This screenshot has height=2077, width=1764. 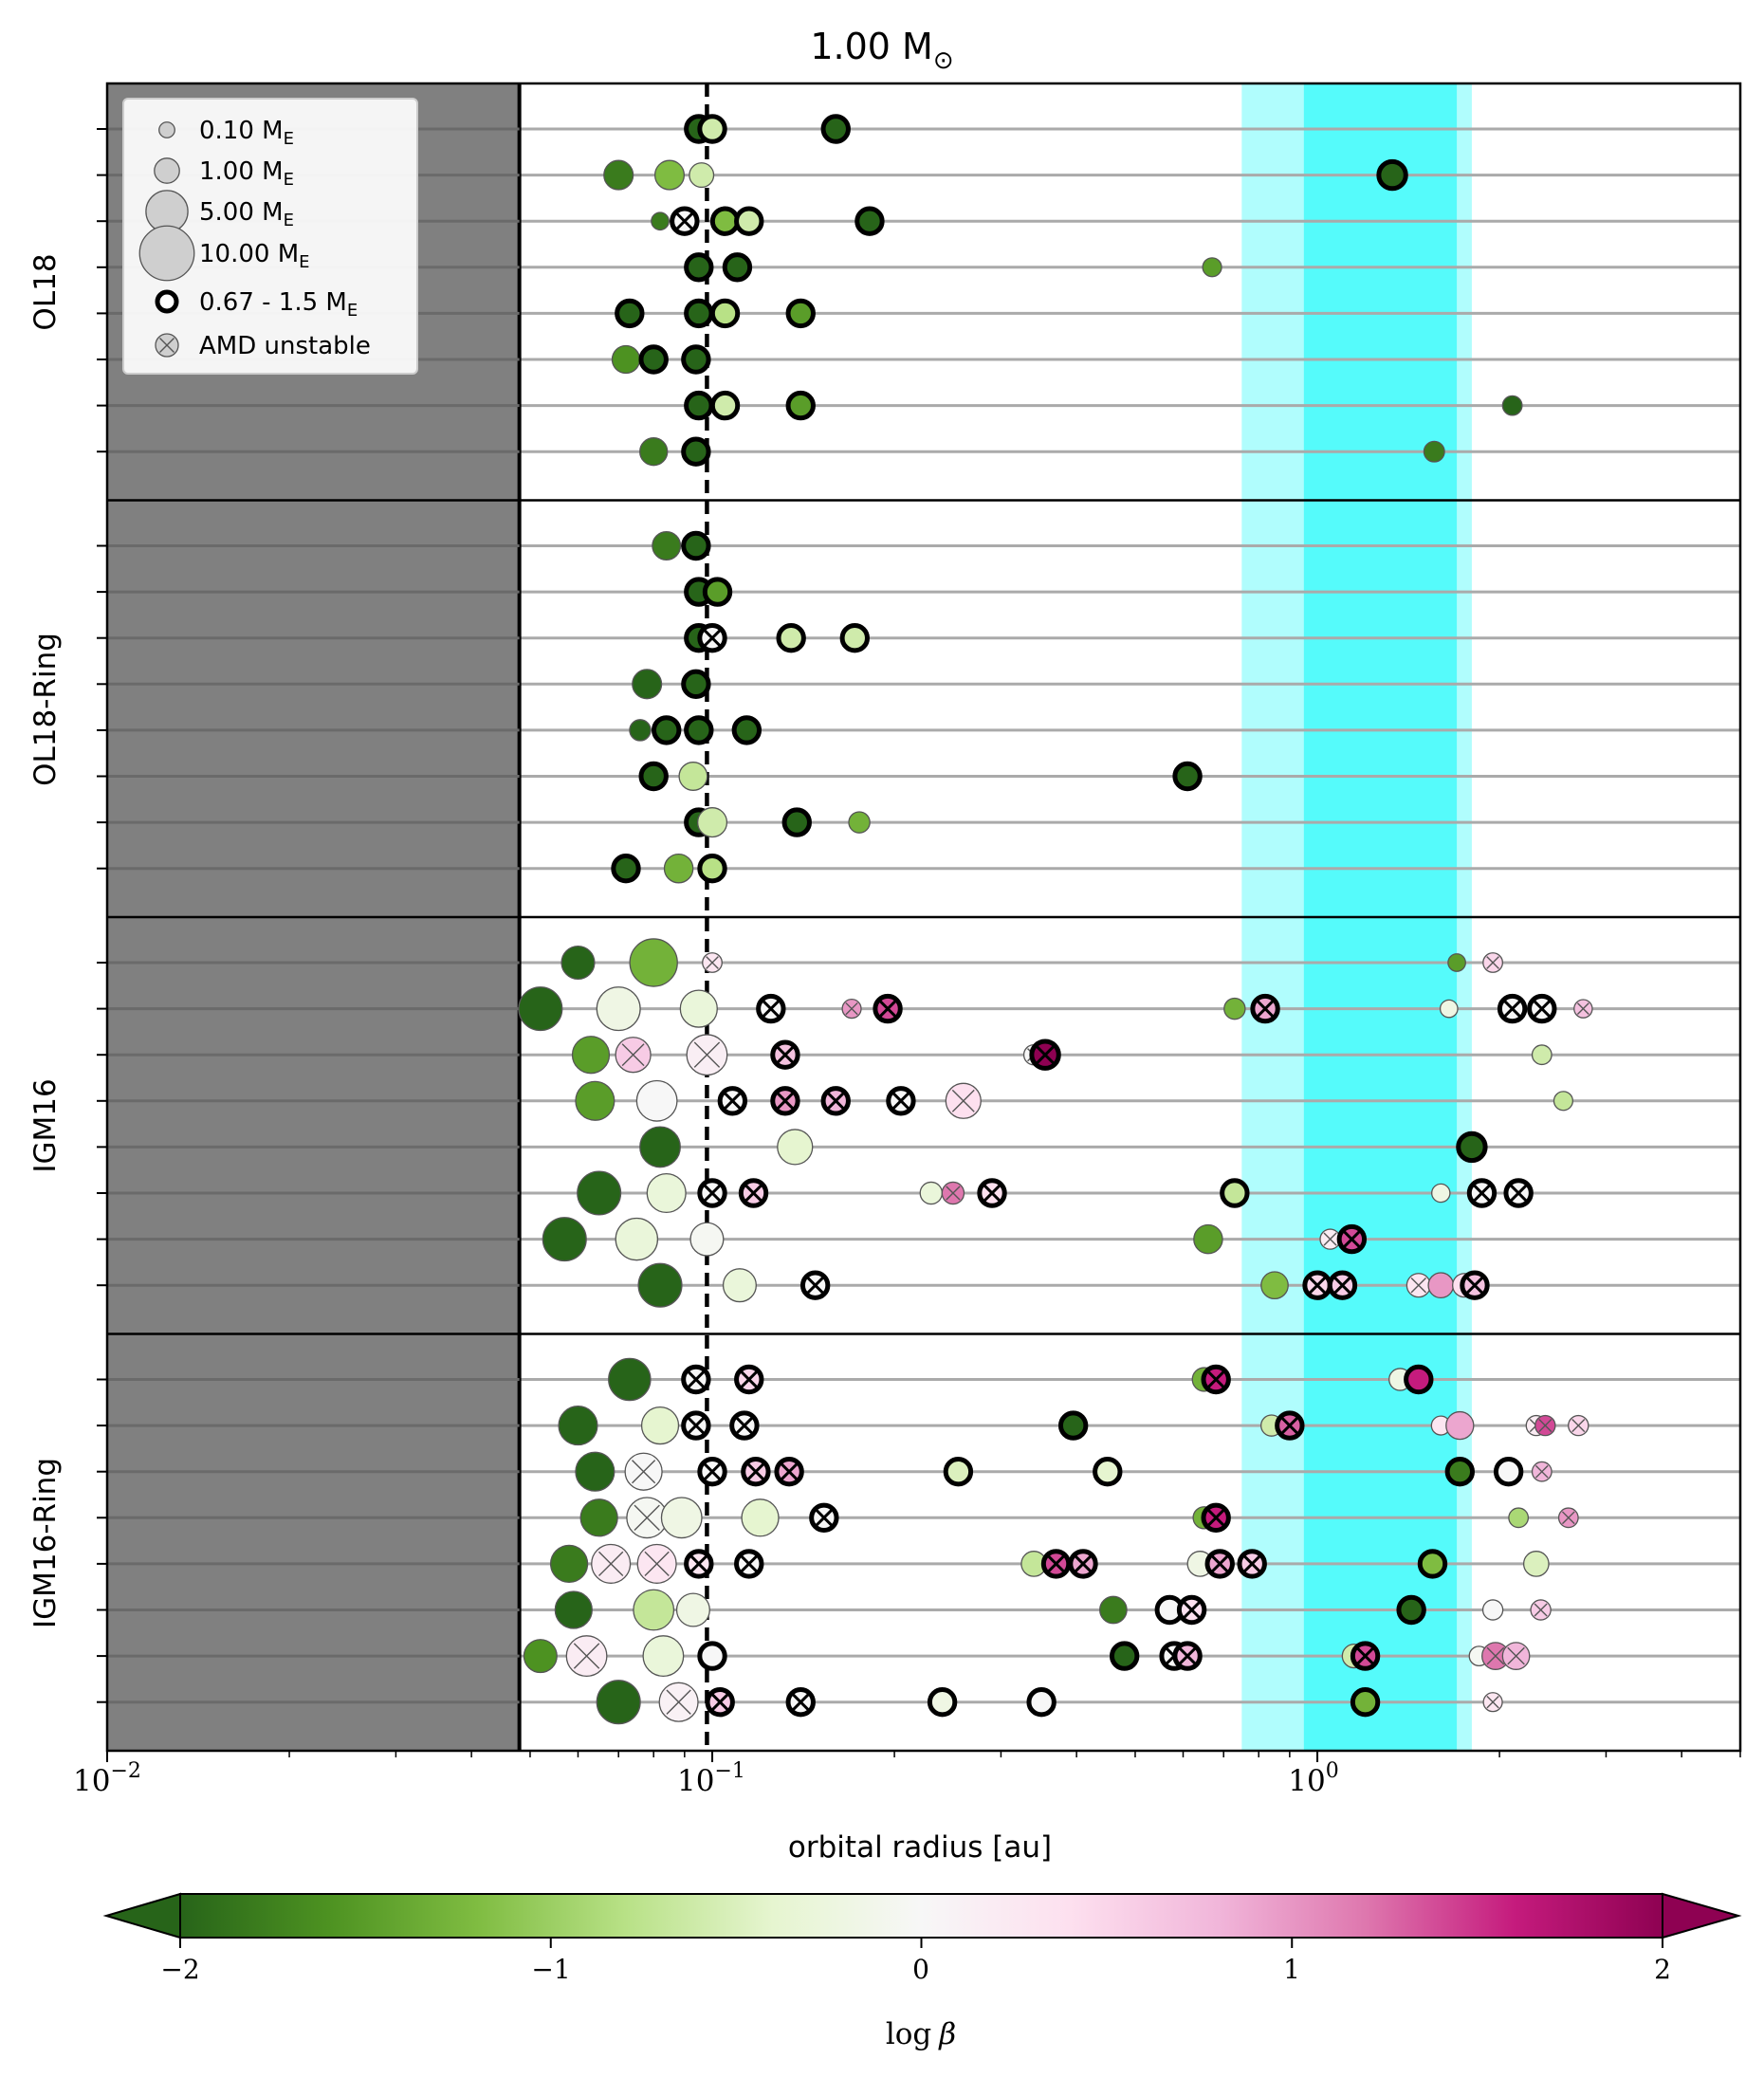 What do you see at coordinates (167, 301) in the screenshot?
I see `legend-earthlike-marker` at bounding box center [167, 301].